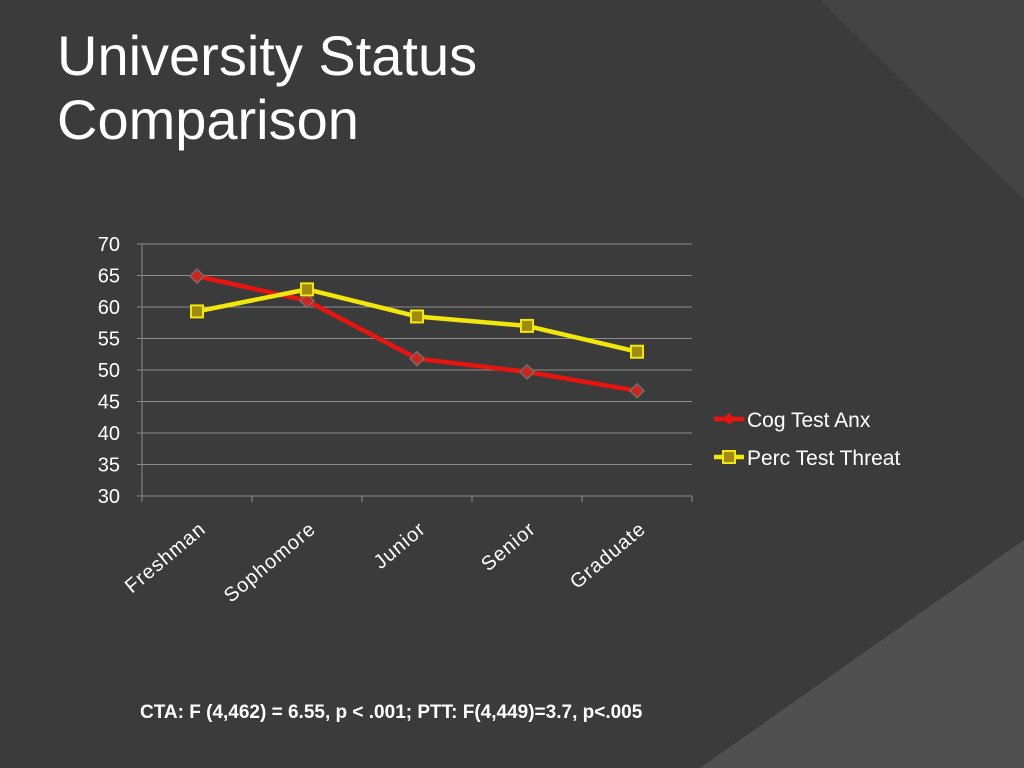  I want to click on legend: Cog Test Anx Perc Test Threat, so click(807, 439).